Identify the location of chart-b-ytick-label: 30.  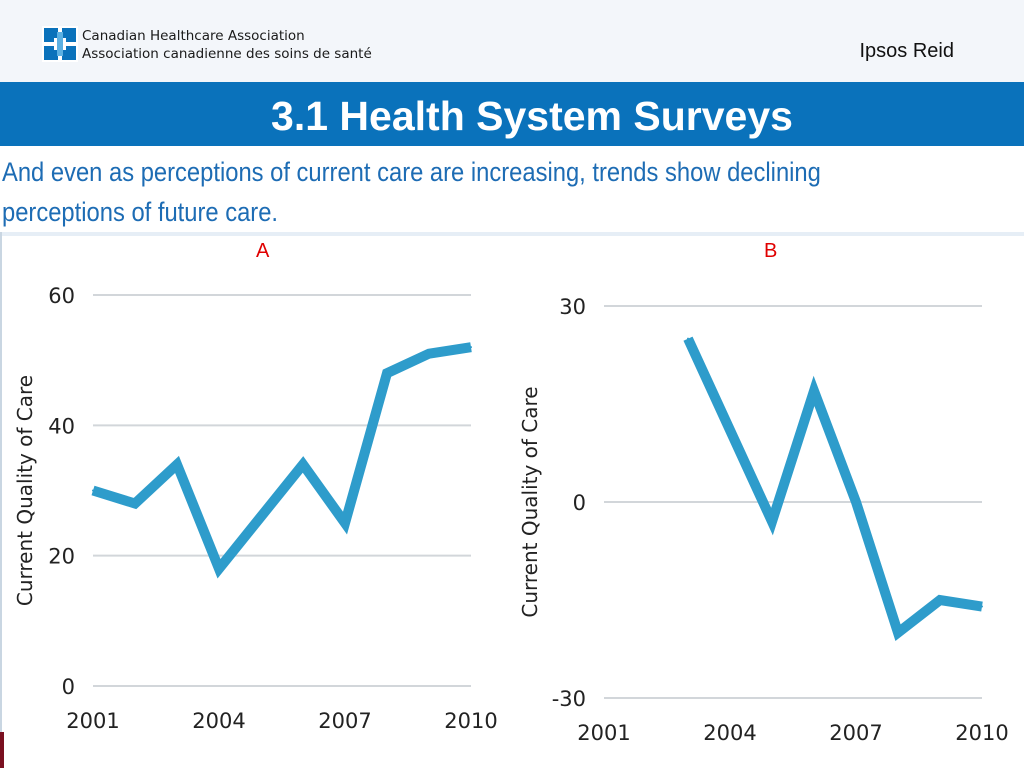
(572, 307).